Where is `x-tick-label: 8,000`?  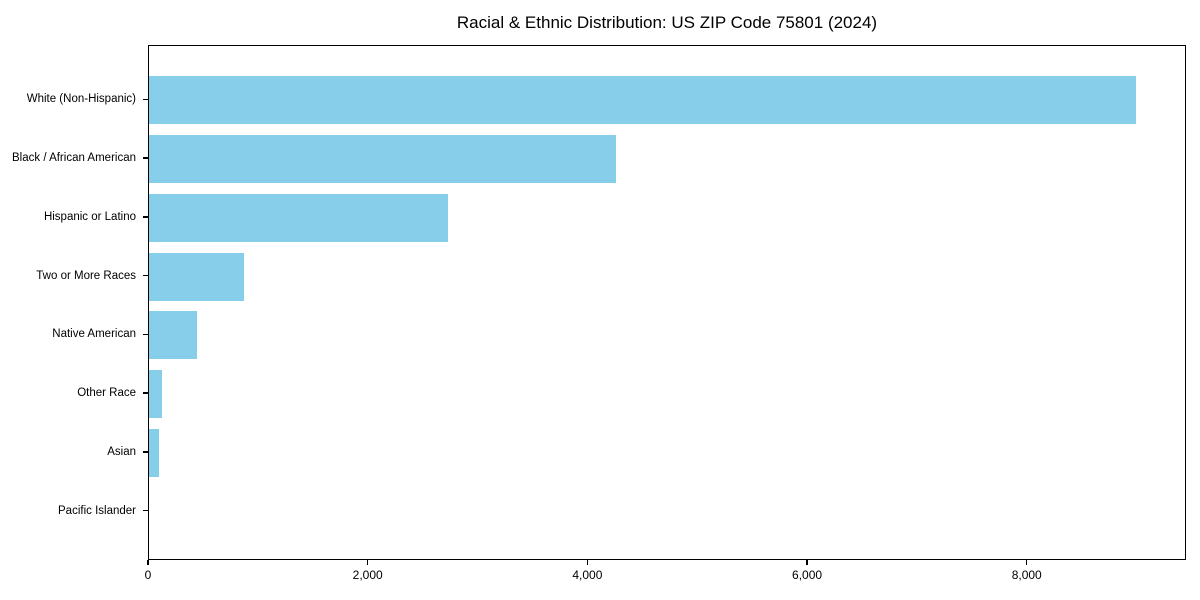
x-tick-label: 8,000 is located at coordinates (1026, 575).